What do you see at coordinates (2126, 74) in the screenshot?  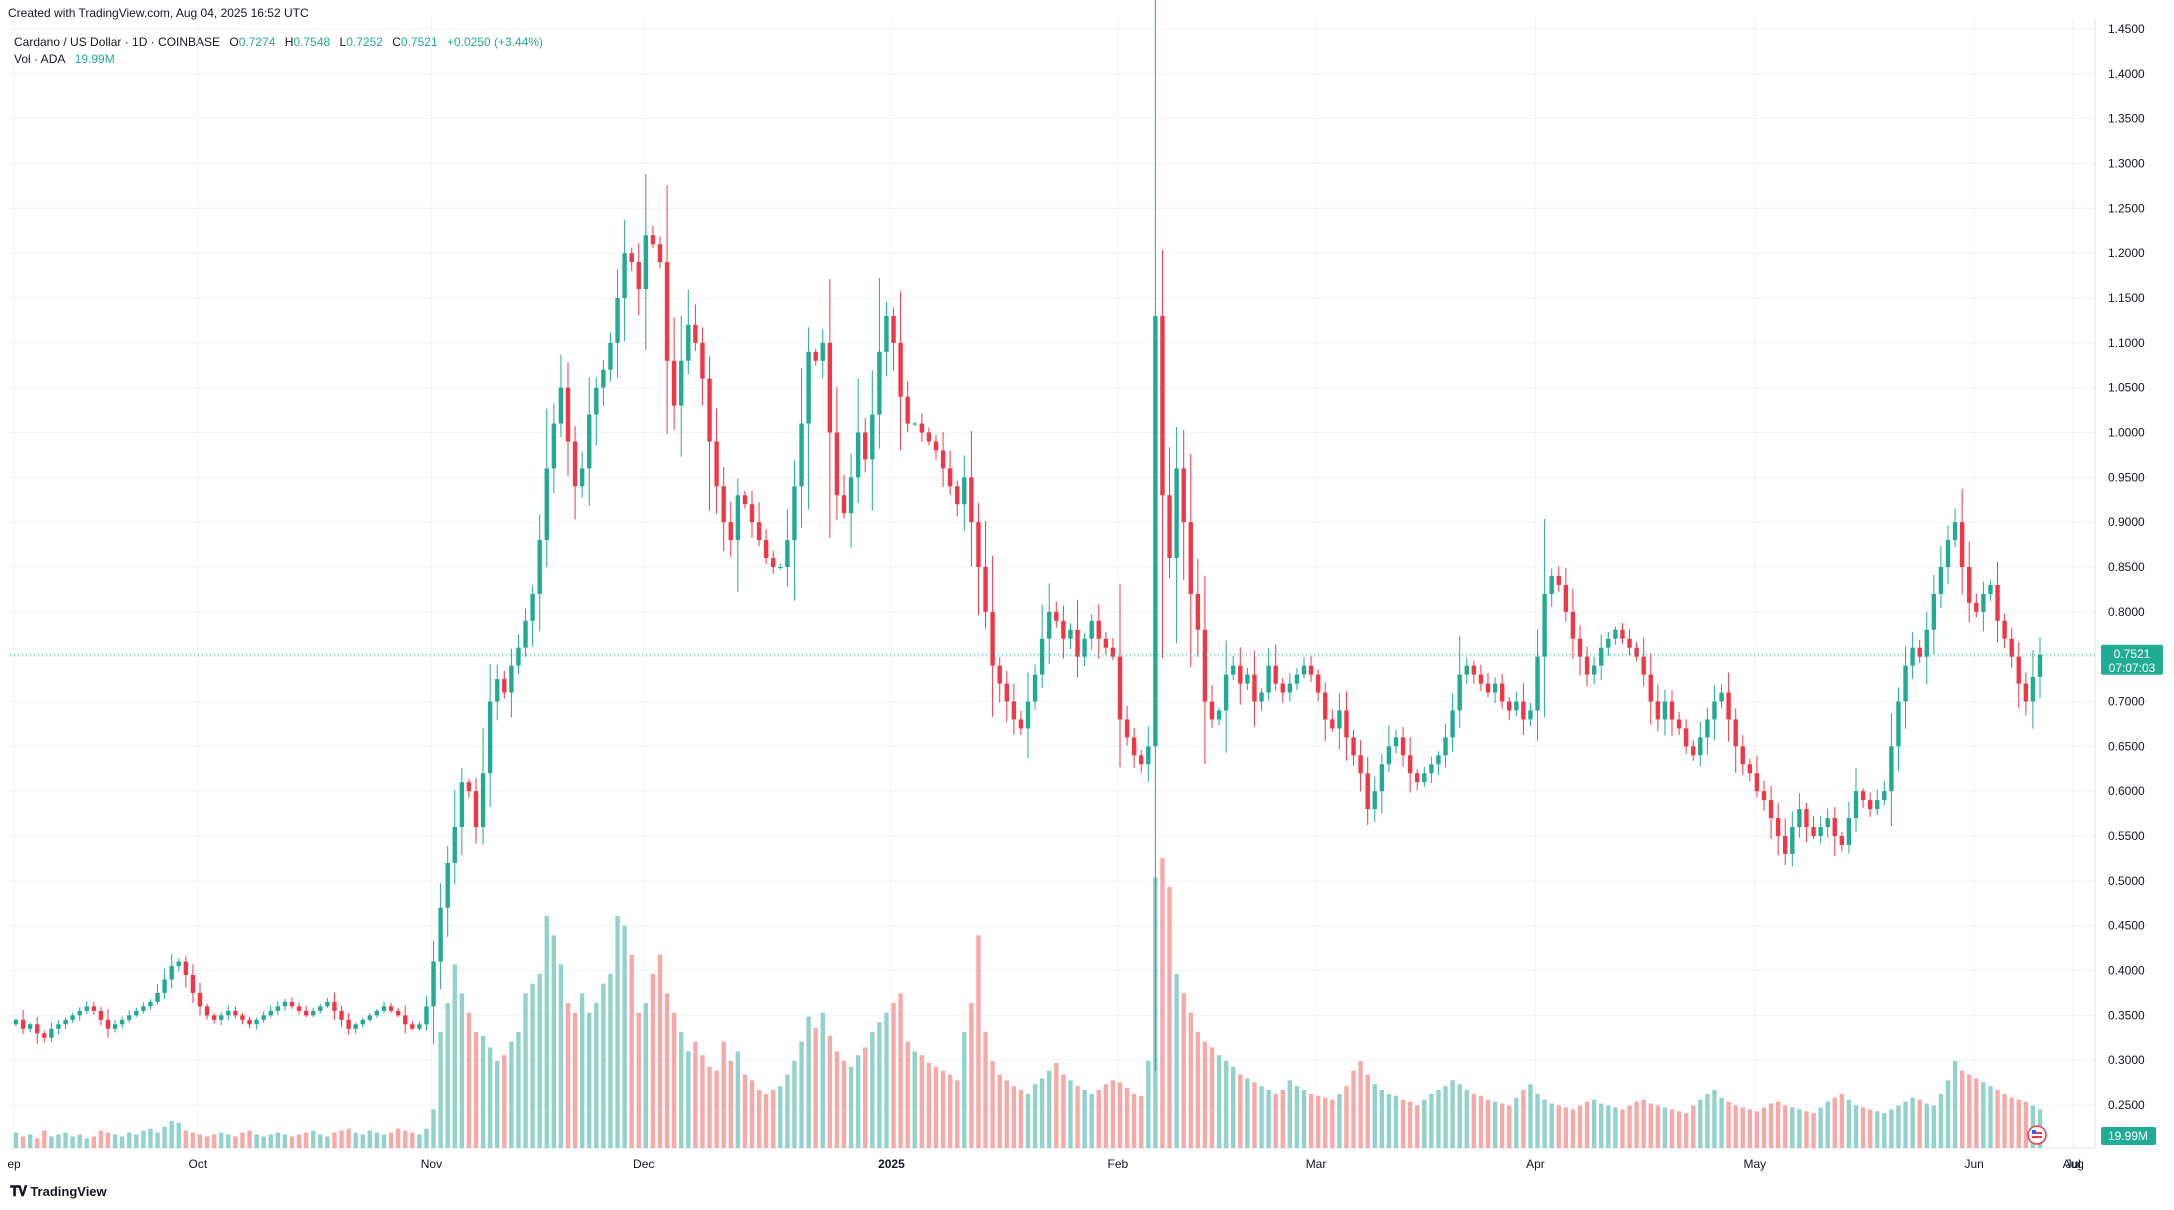 I see `y-tick-label: 1.4000` at bounding box center [2126, 74].